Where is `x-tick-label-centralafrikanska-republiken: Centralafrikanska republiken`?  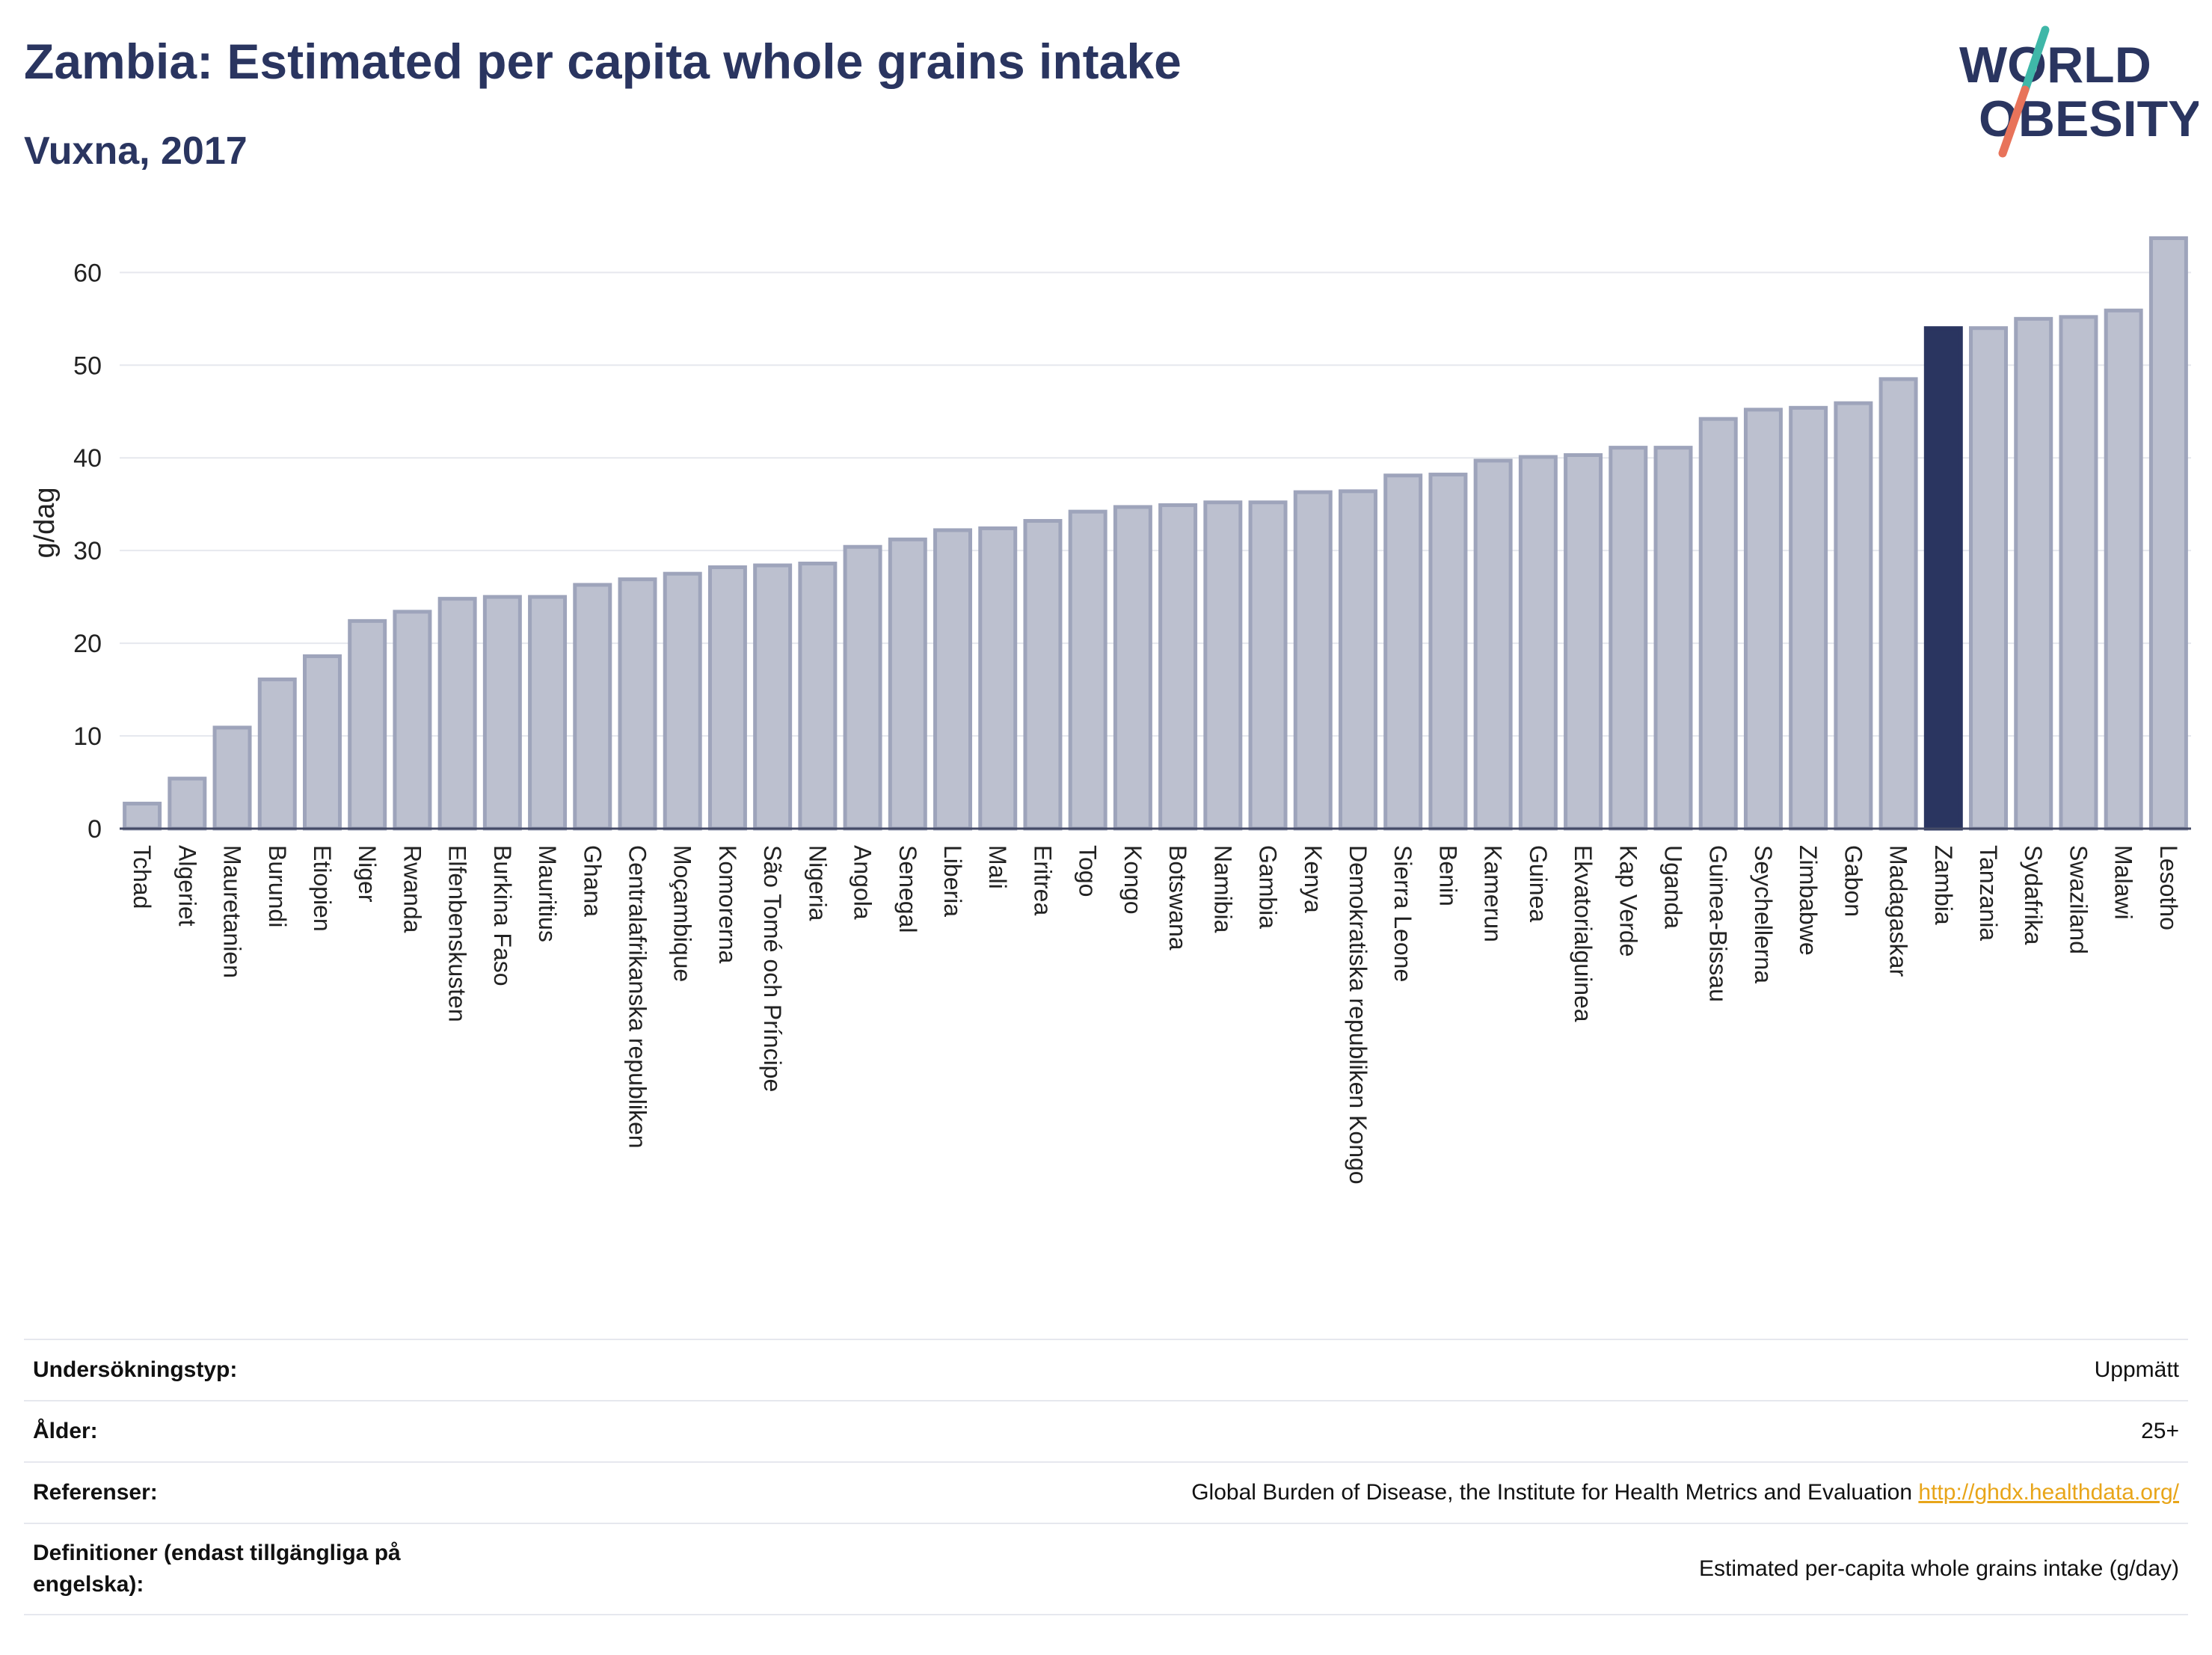
x-tick-label-centralafrikanska-republiken: Centralafrikanska republiken is located at coordinates (637, 997).